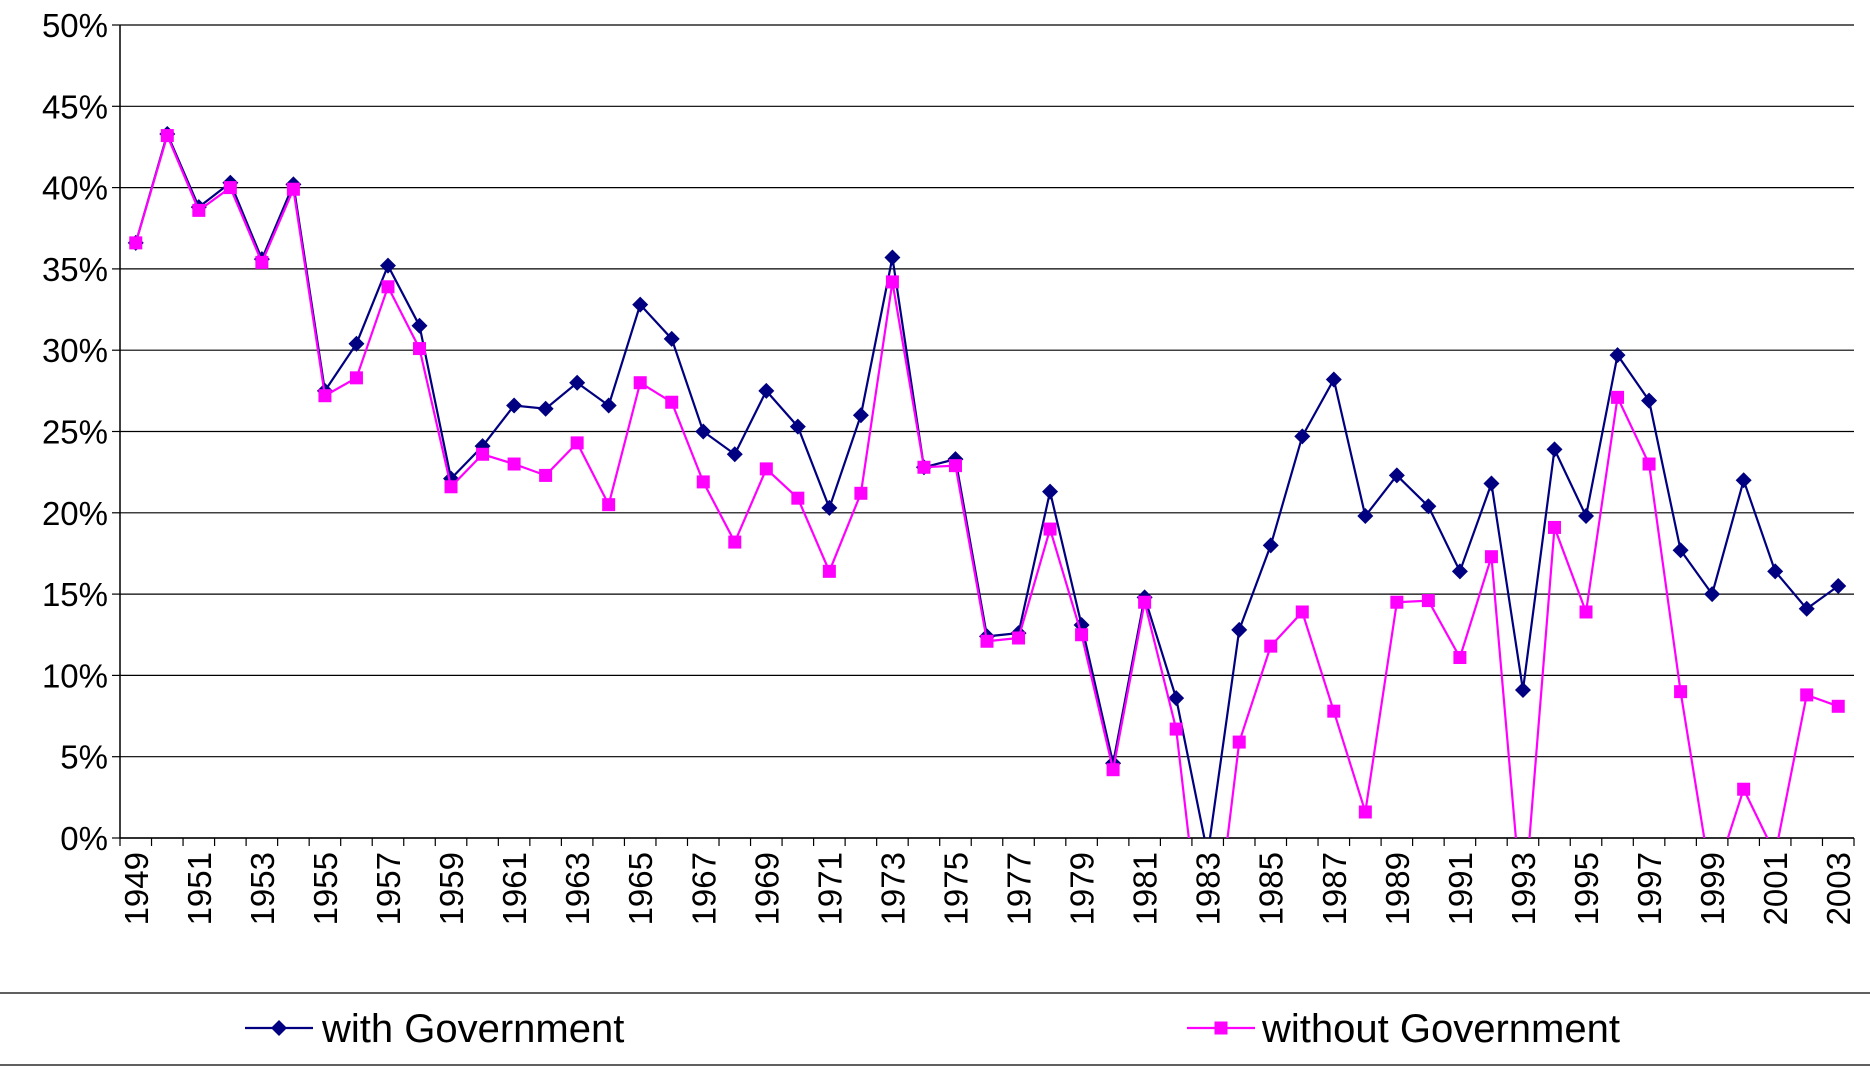 This screenshot has height=1071, width=1870. I want to click on x-tick-label: 1983, so click(1208, 888).